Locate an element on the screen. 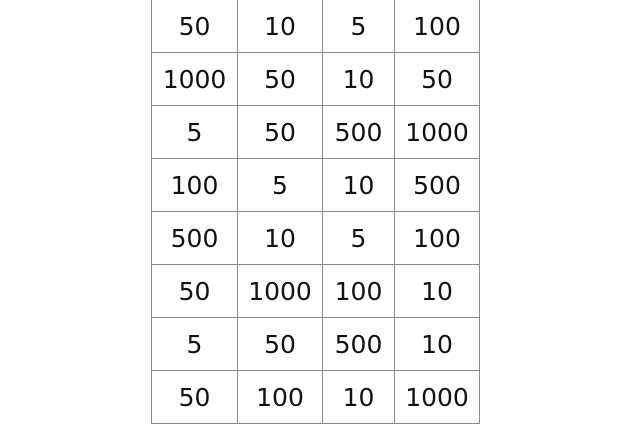  table-row: 50 10 5 100 is located at coordinates (315, 26).